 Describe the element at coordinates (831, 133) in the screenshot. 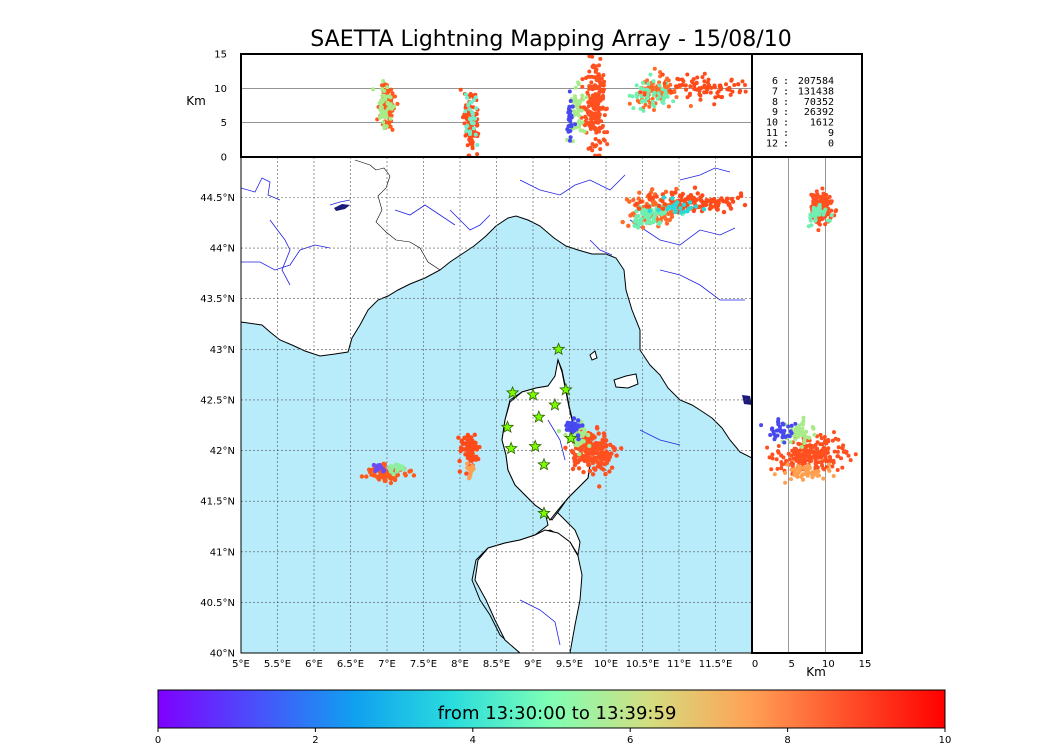

I see `station-count-value: 9` at that location.